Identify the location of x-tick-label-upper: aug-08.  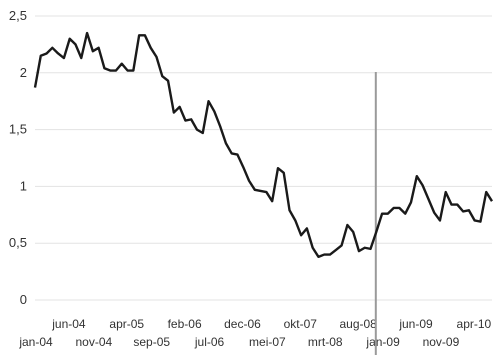
(358, 324).